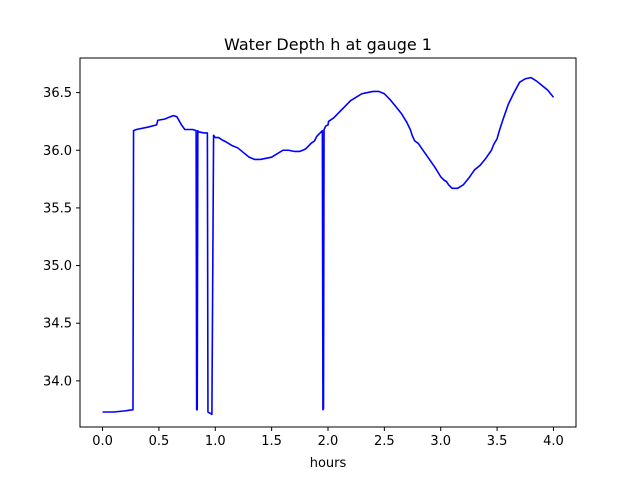 This screenshot has width=640, height=480. What do you see at coordinates (57, 381) in the screenshot?
I see `y-tick-label: 34.0` at bounding box center [57, 381].